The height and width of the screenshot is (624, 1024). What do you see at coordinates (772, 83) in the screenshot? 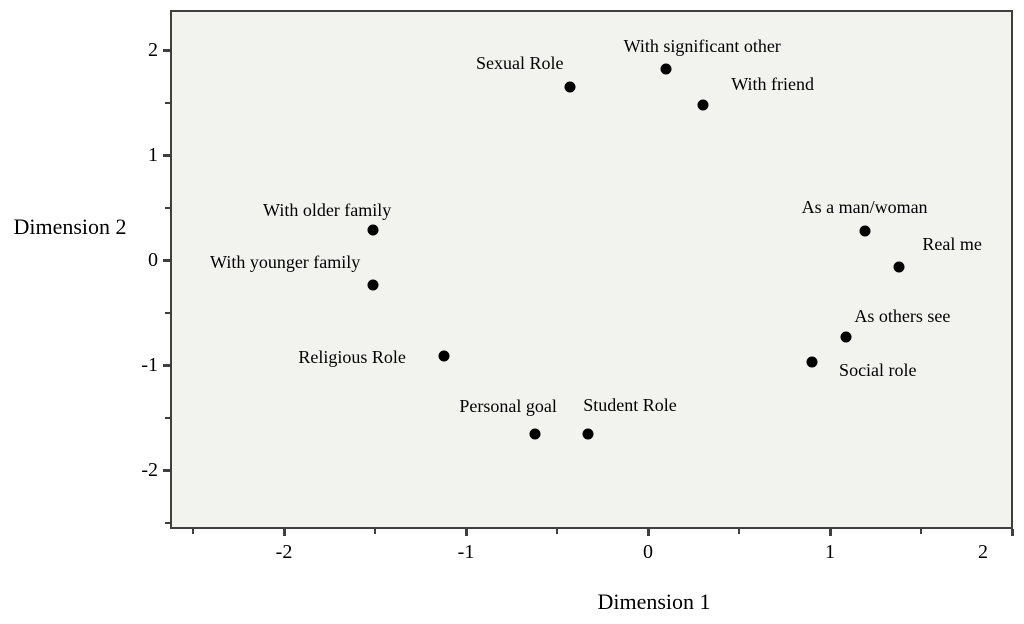
I see `point-label: With friend` at bounding box center [772, 83].